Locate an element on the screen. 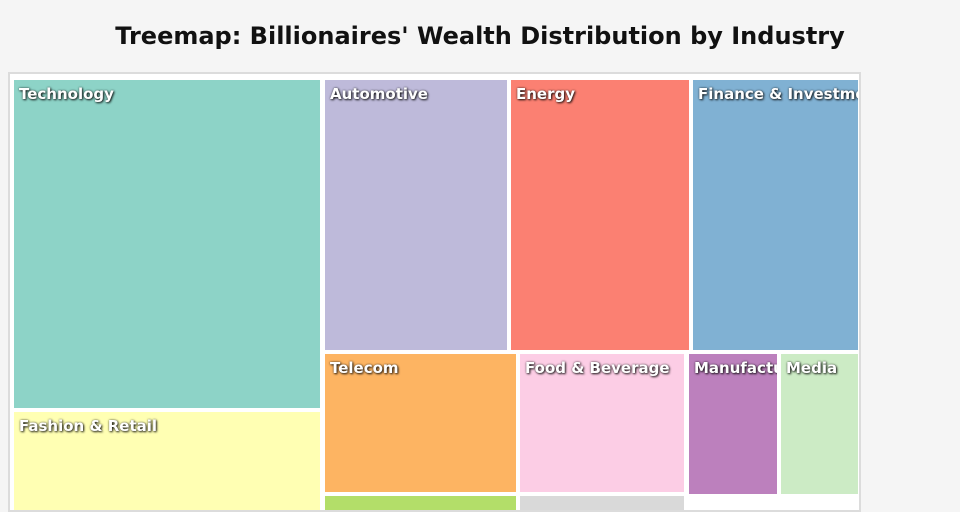  treemap-tile-label: Manufactu is located at coordinates (735, 368).